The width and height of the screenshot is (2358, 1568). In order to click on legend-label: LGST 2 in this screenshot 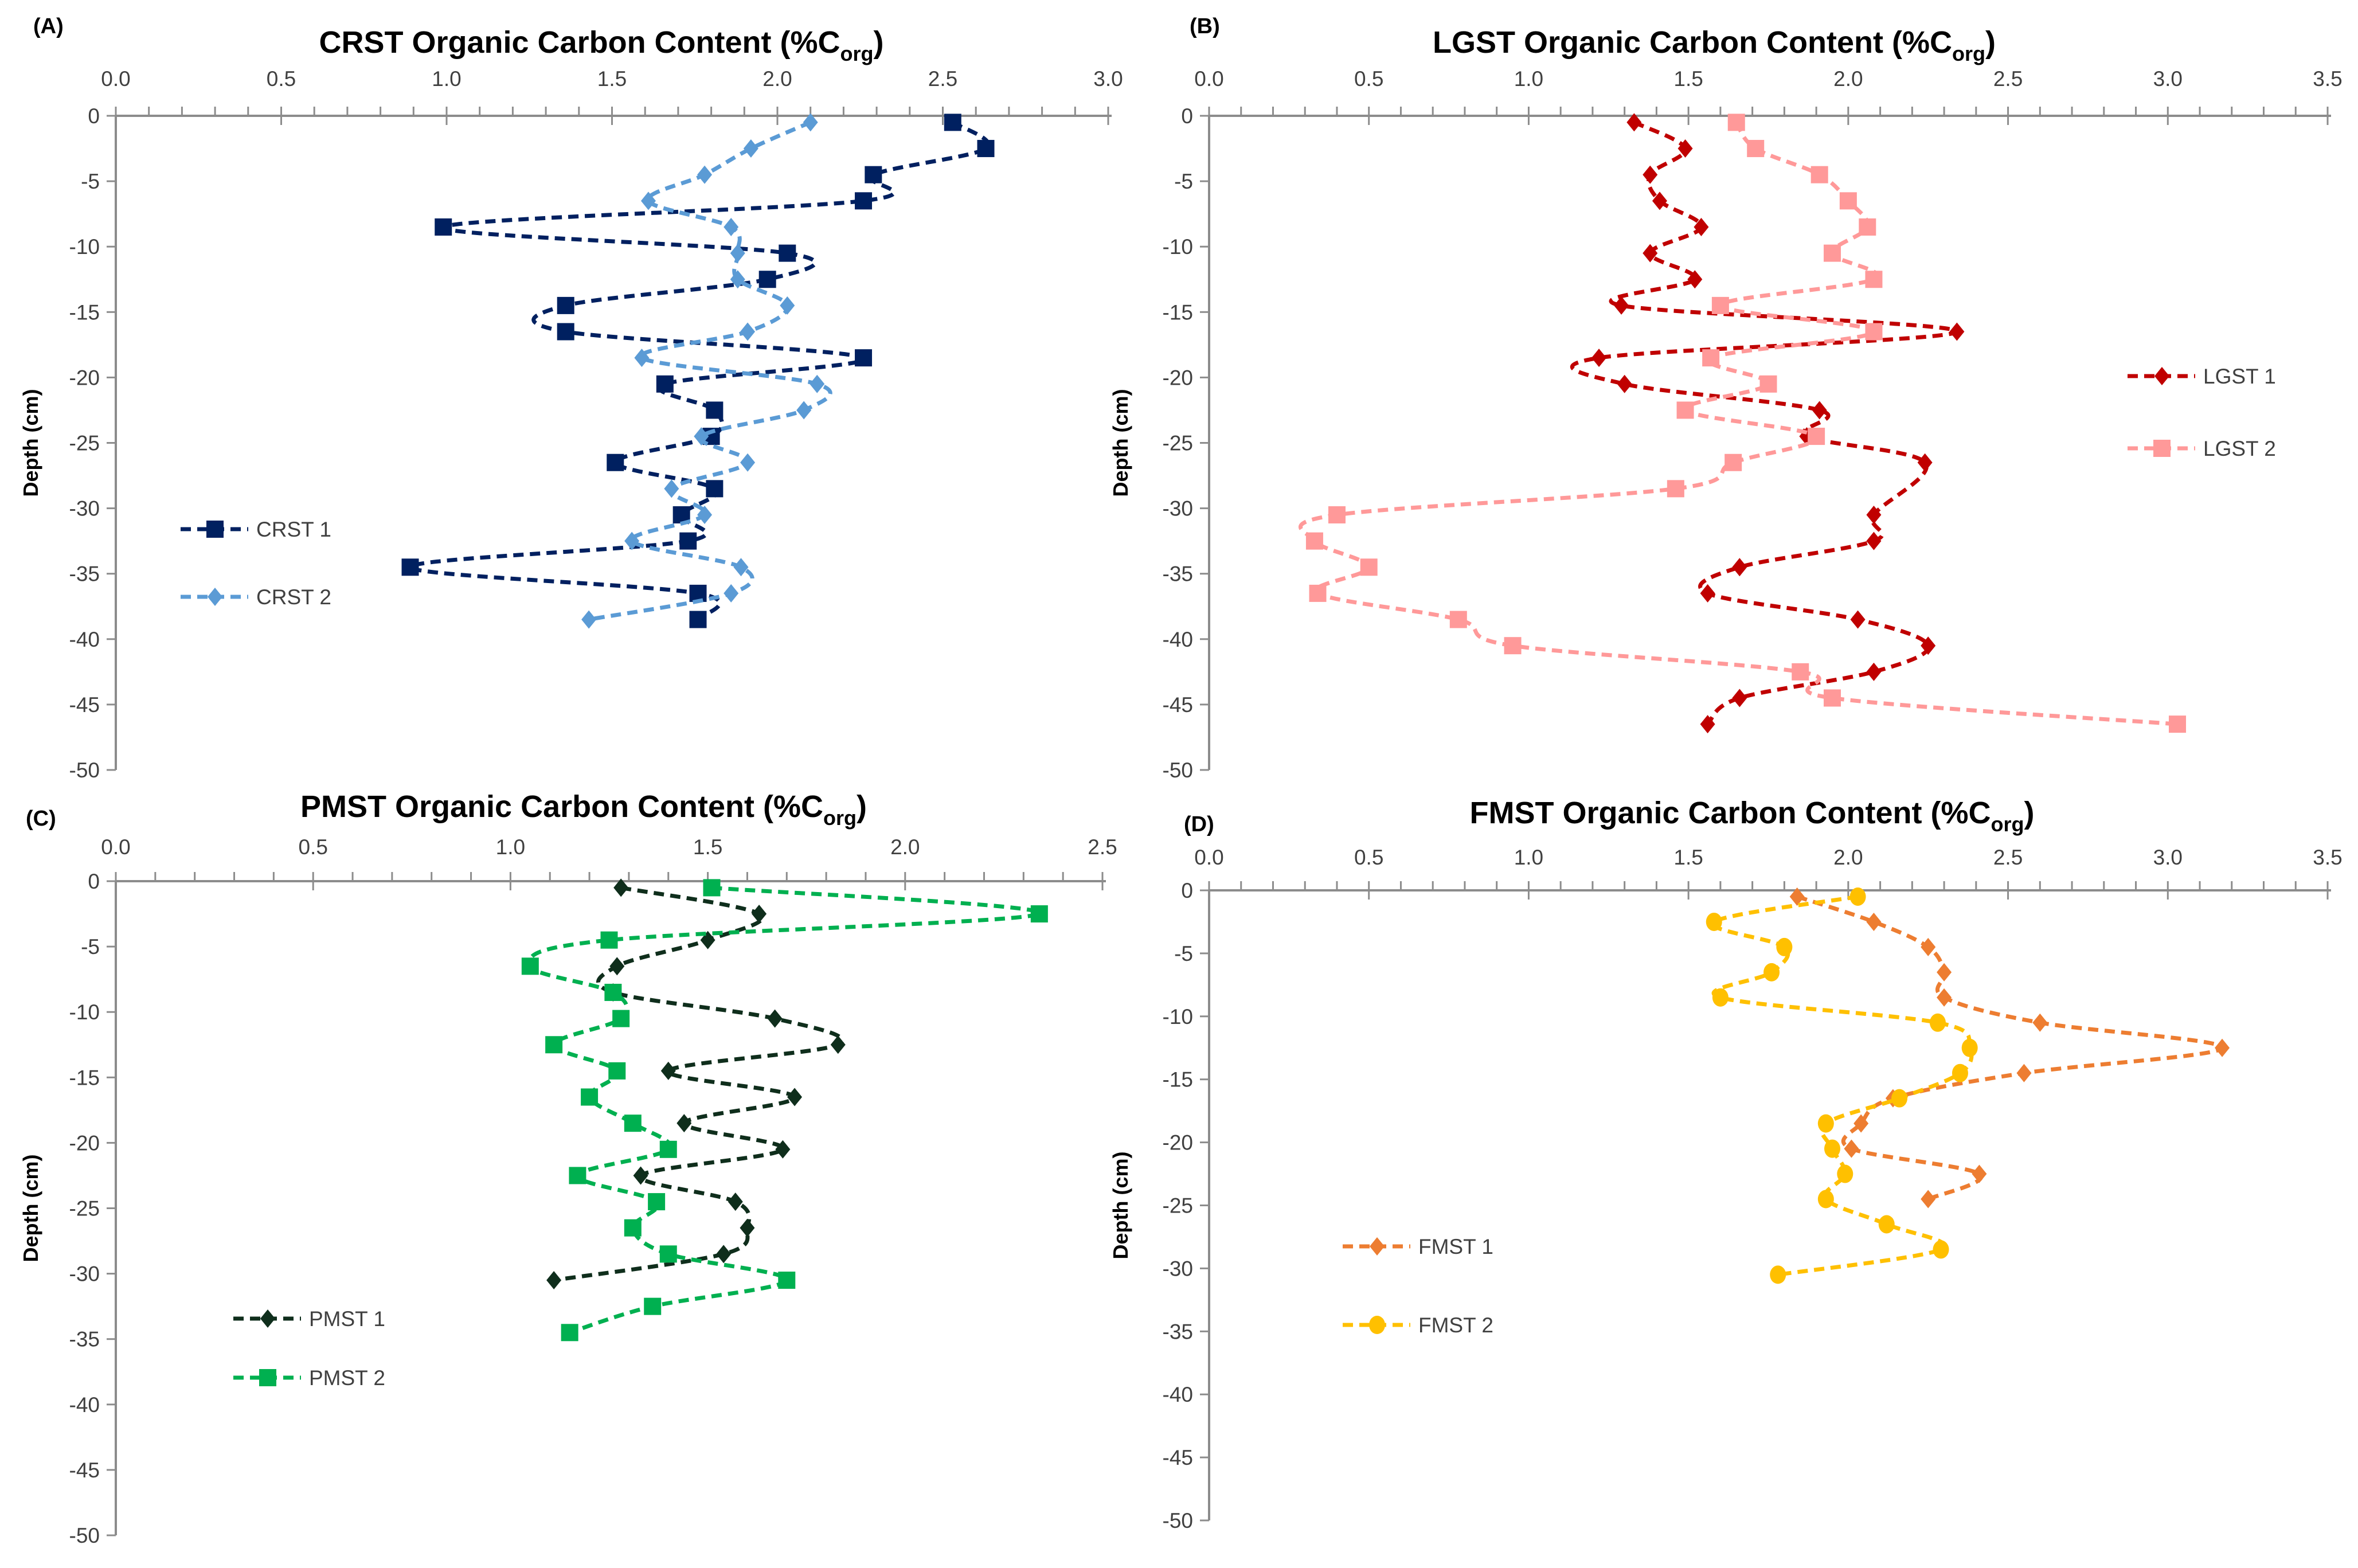, I will do `click(2239, 449)`.